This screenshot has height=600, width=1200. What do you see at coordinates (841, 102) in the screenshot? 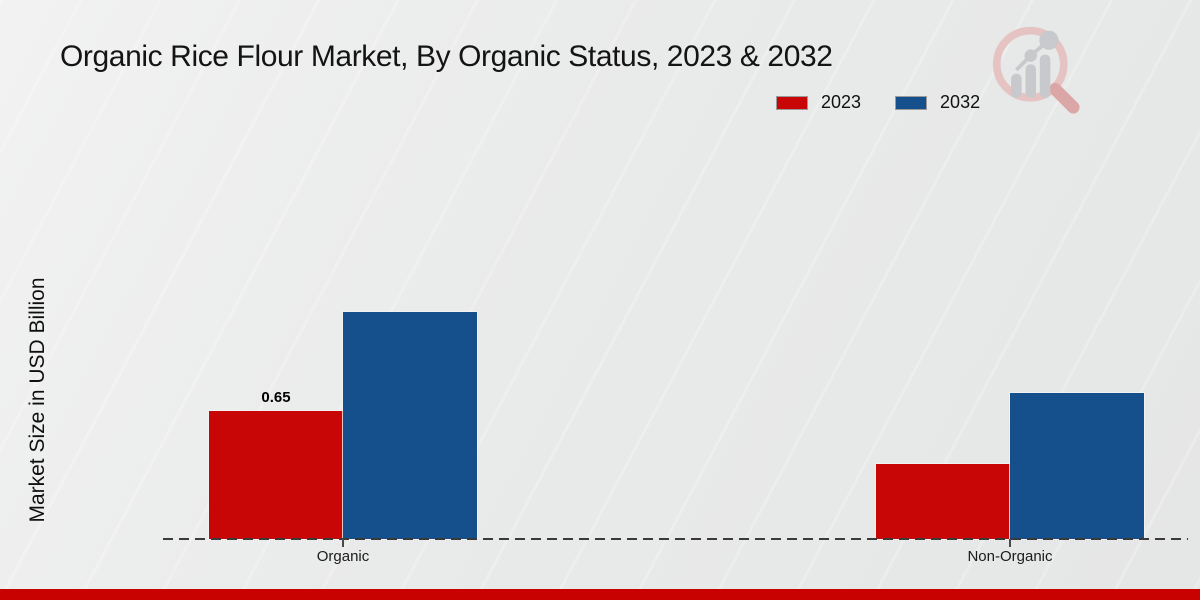
I see `legend-label-2023: 2023` at bounding box center [841, 102].